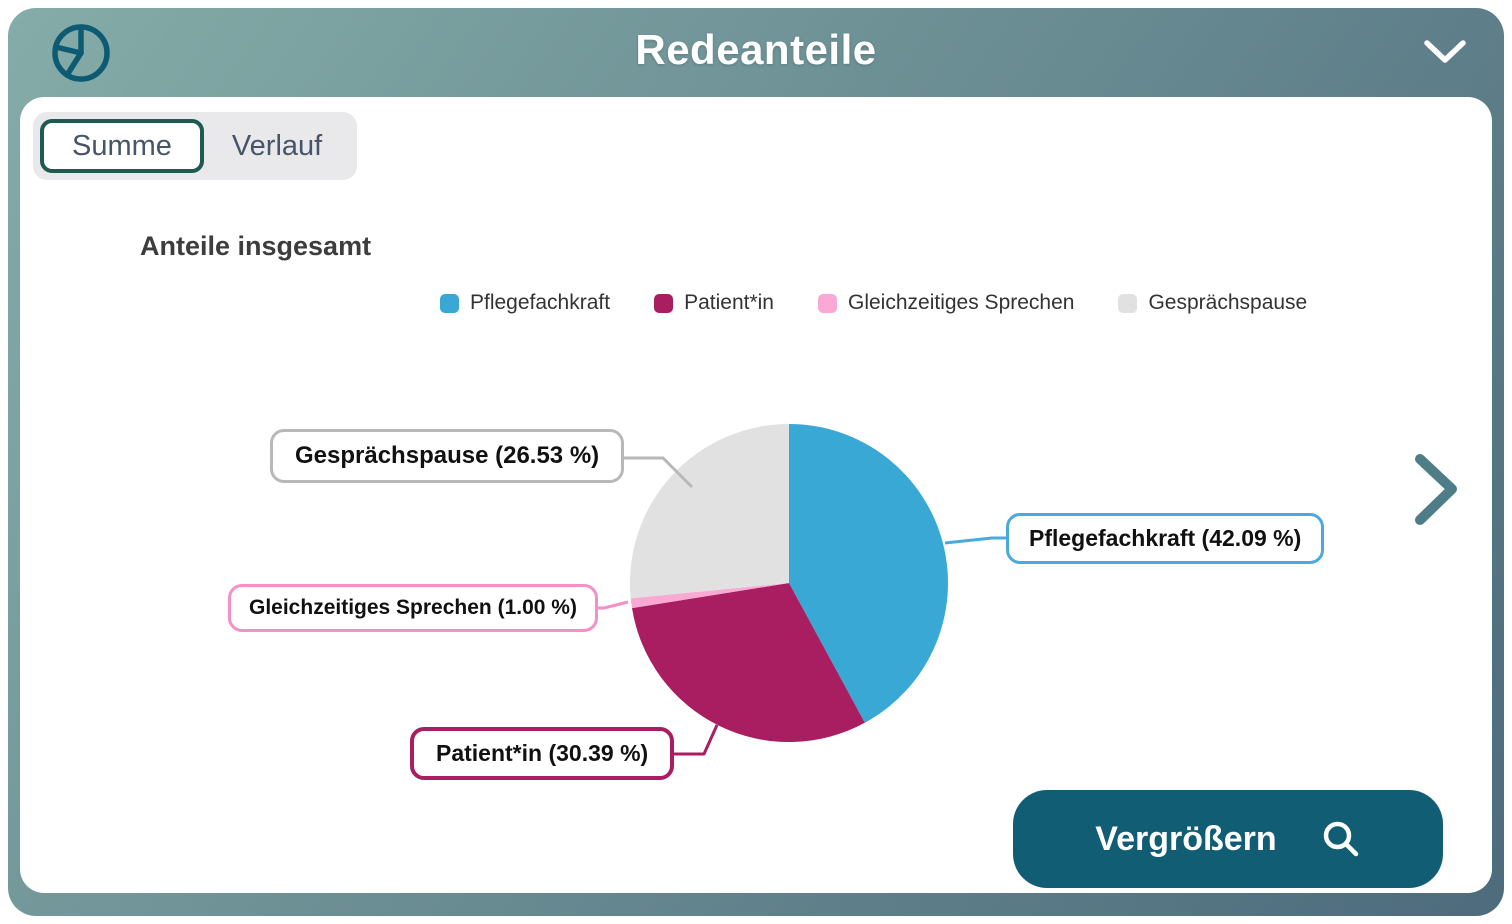 This screenshot has height=924, width=1512. What do you see at coordinates (1228, 302) in the screenshot?
I see `legend-label: Gesprächspause` at bounding box center [1228, 302].